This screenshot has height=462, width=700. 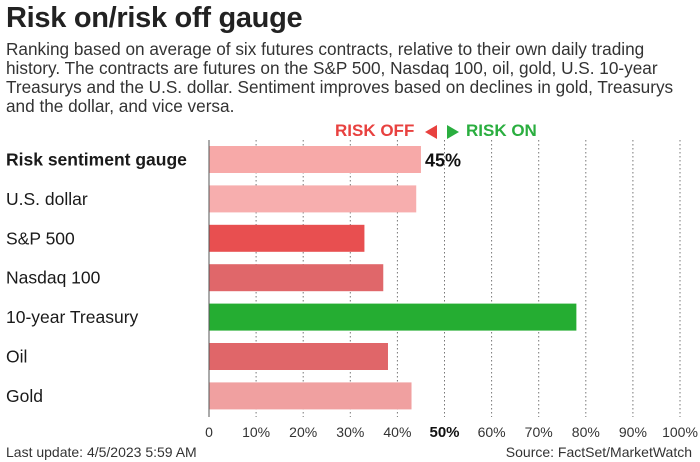 What do you see at coordinates (397, 432) in the screenshot?
I see `x-tick-label: 40%` at bounding box center [397, 432].